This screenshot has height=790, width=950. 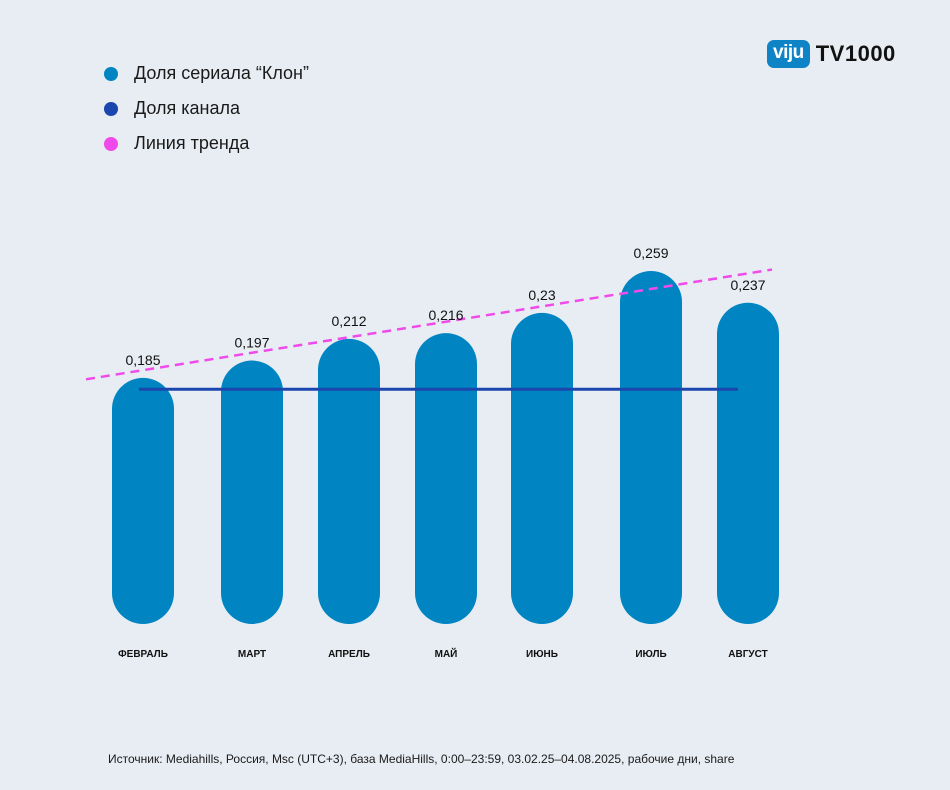 I want to click on trend-line, so click(x=429, y=324).